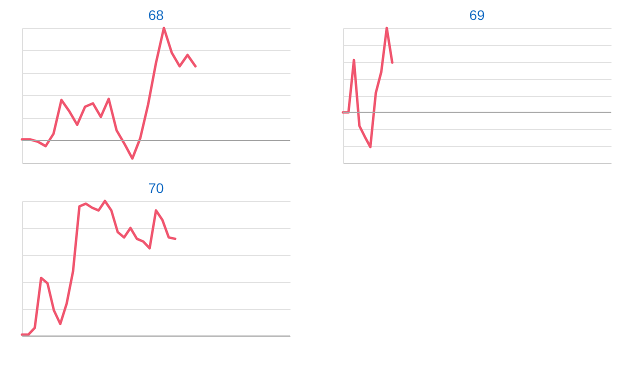 This screenshot has height=372, width=640. What do you see at coordinates (477, 14) in the screenshot?
I see `chart-title: 69` at bounding box center [477, 14].